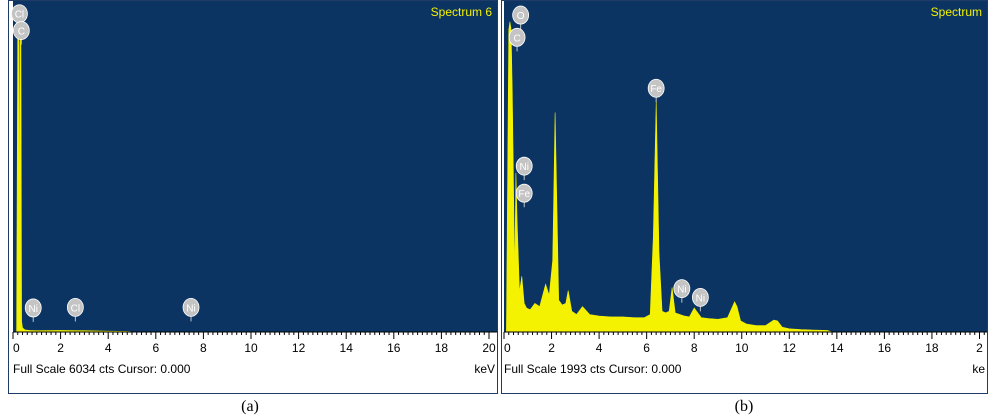 Image resolution: width=988 pixels, height=419 pixels. I want to click on peak-label: O, so click(521, 16).